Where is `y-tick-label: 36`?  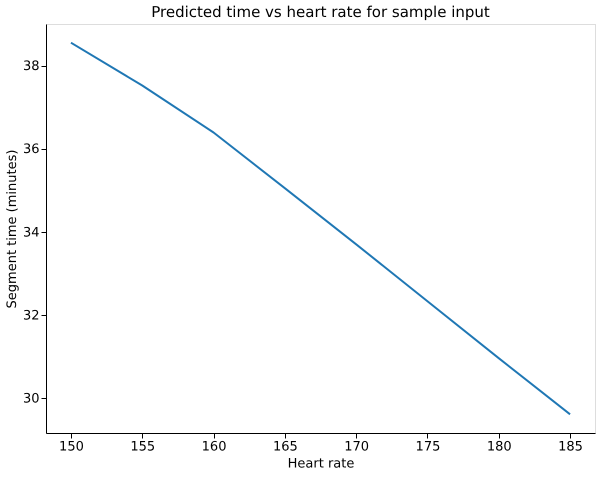 y-tick-label: 36 is located at coordinates (31, 150).